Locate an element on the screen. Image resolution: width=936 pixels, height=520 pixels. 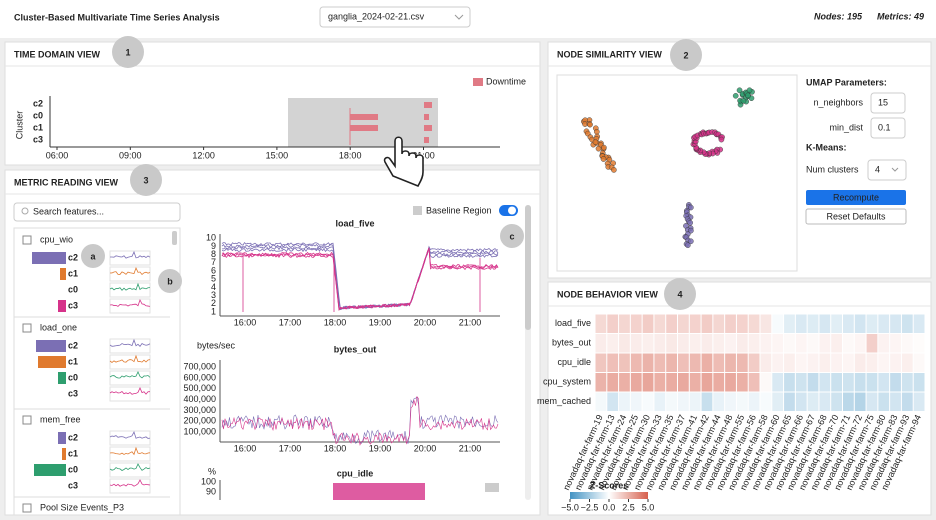
unit-label: bytes/sec is located at coordinates (216, 345).